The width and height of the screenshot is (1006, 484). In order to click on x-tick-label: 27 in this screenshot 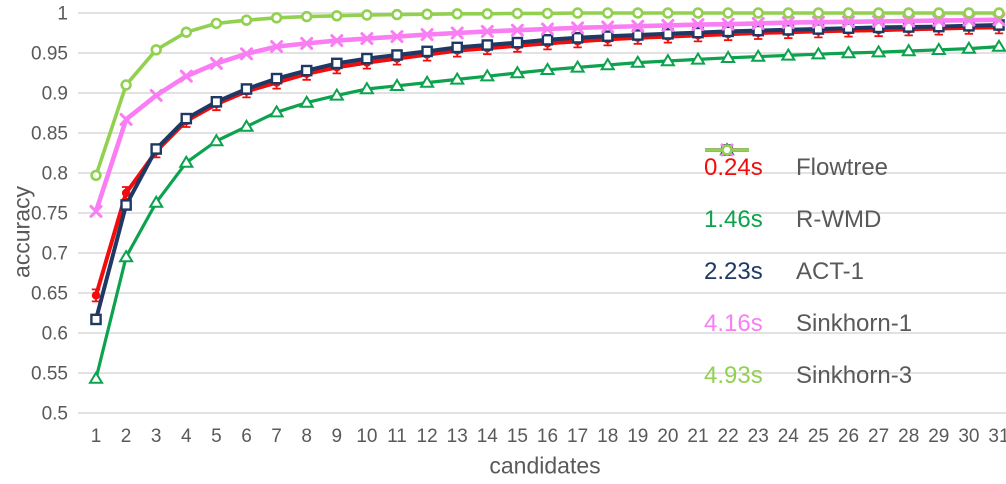, I will do `click(878, 436)`.